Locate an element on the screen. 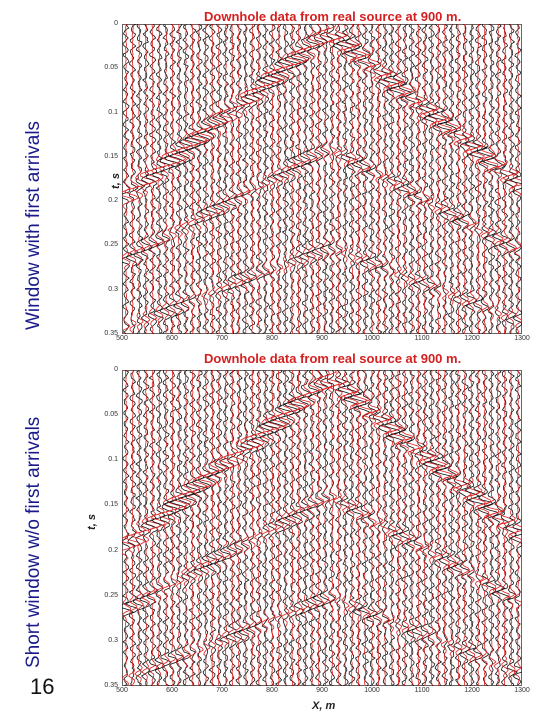 This screenshot has height=720, width=540. y-tick-label: 0 is located at coordinates (116, 369).